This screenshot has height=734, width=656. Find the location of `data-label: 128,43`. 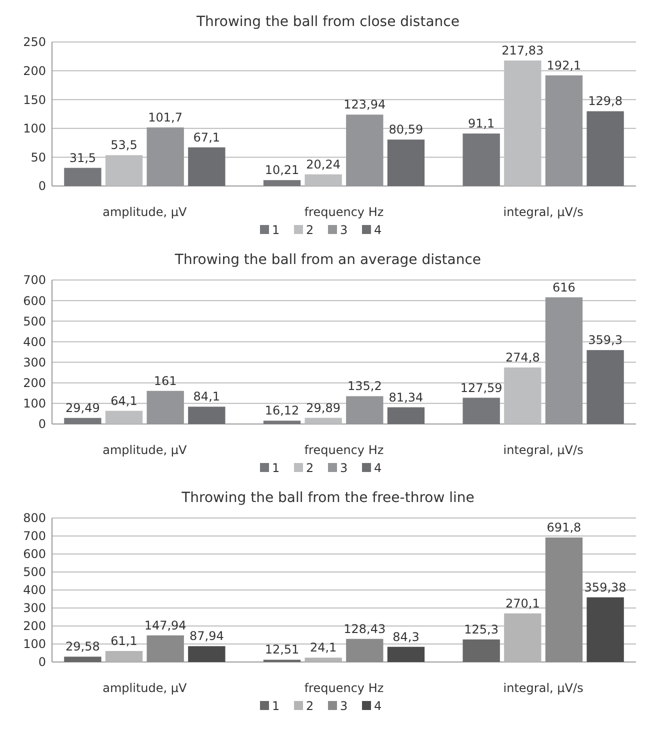

data-label: 128,43 is located at coordinates (365, 629).